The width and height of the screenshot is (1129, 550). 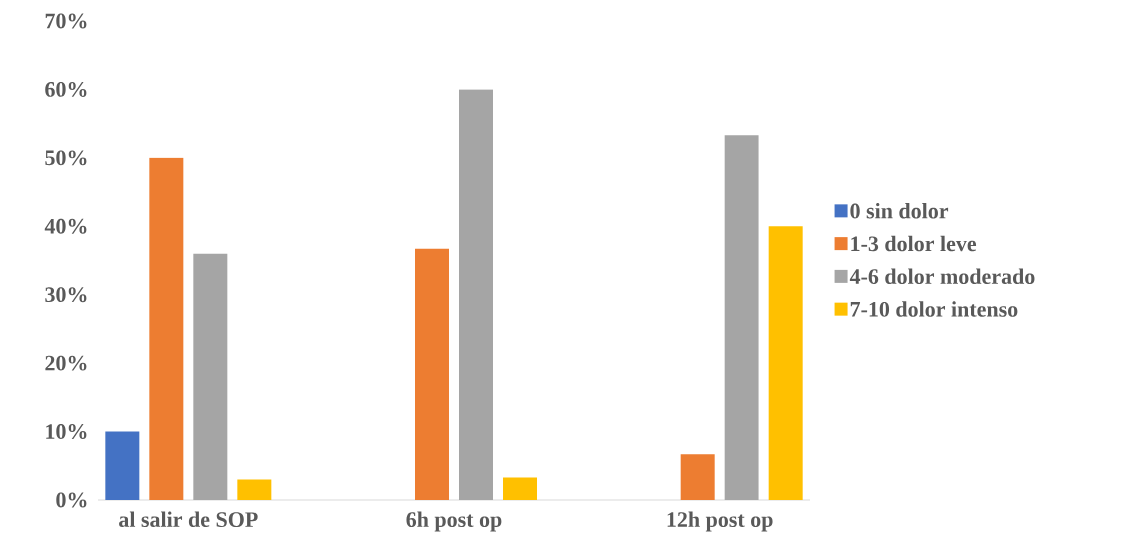 What do you see at coordinates (65, 226) in the screenshot?
I see `y-tick-label: 40%` at bounding box center [65, 226].